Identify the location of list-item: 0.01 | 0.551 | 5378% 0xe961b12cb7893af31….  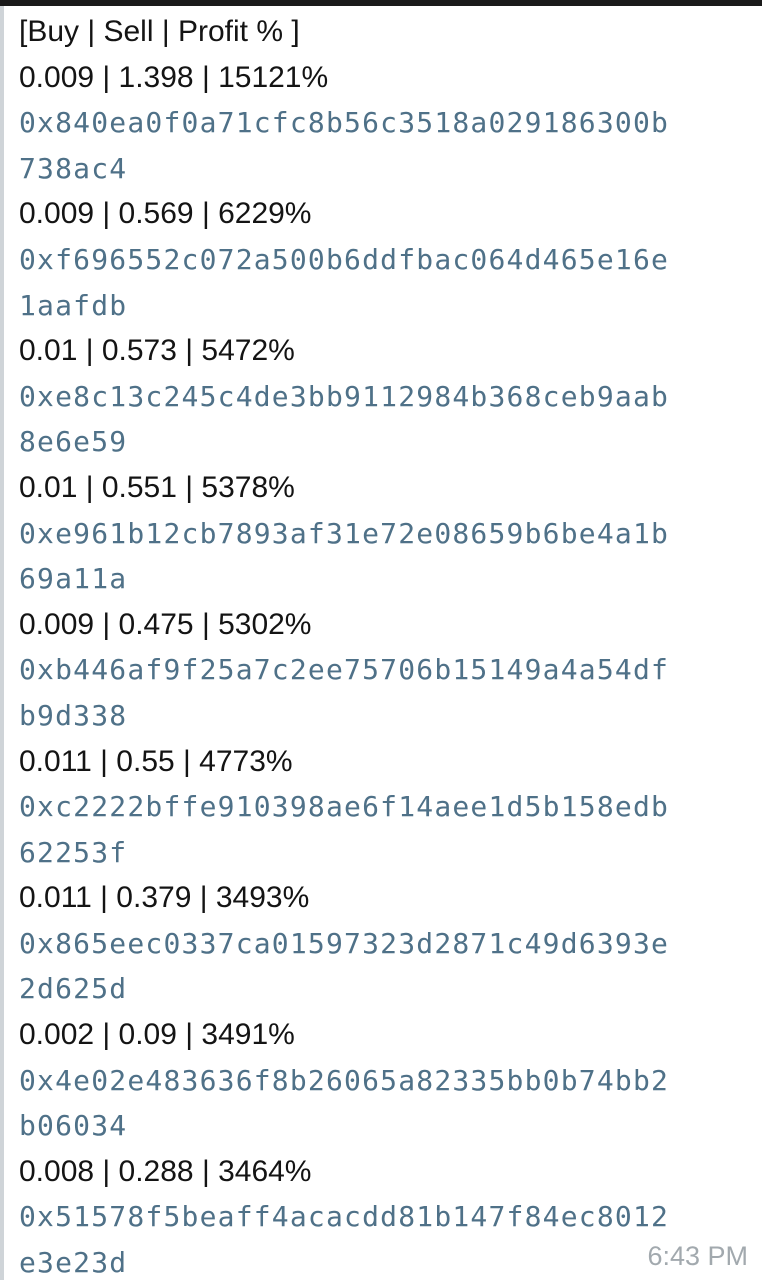
(386, 533).